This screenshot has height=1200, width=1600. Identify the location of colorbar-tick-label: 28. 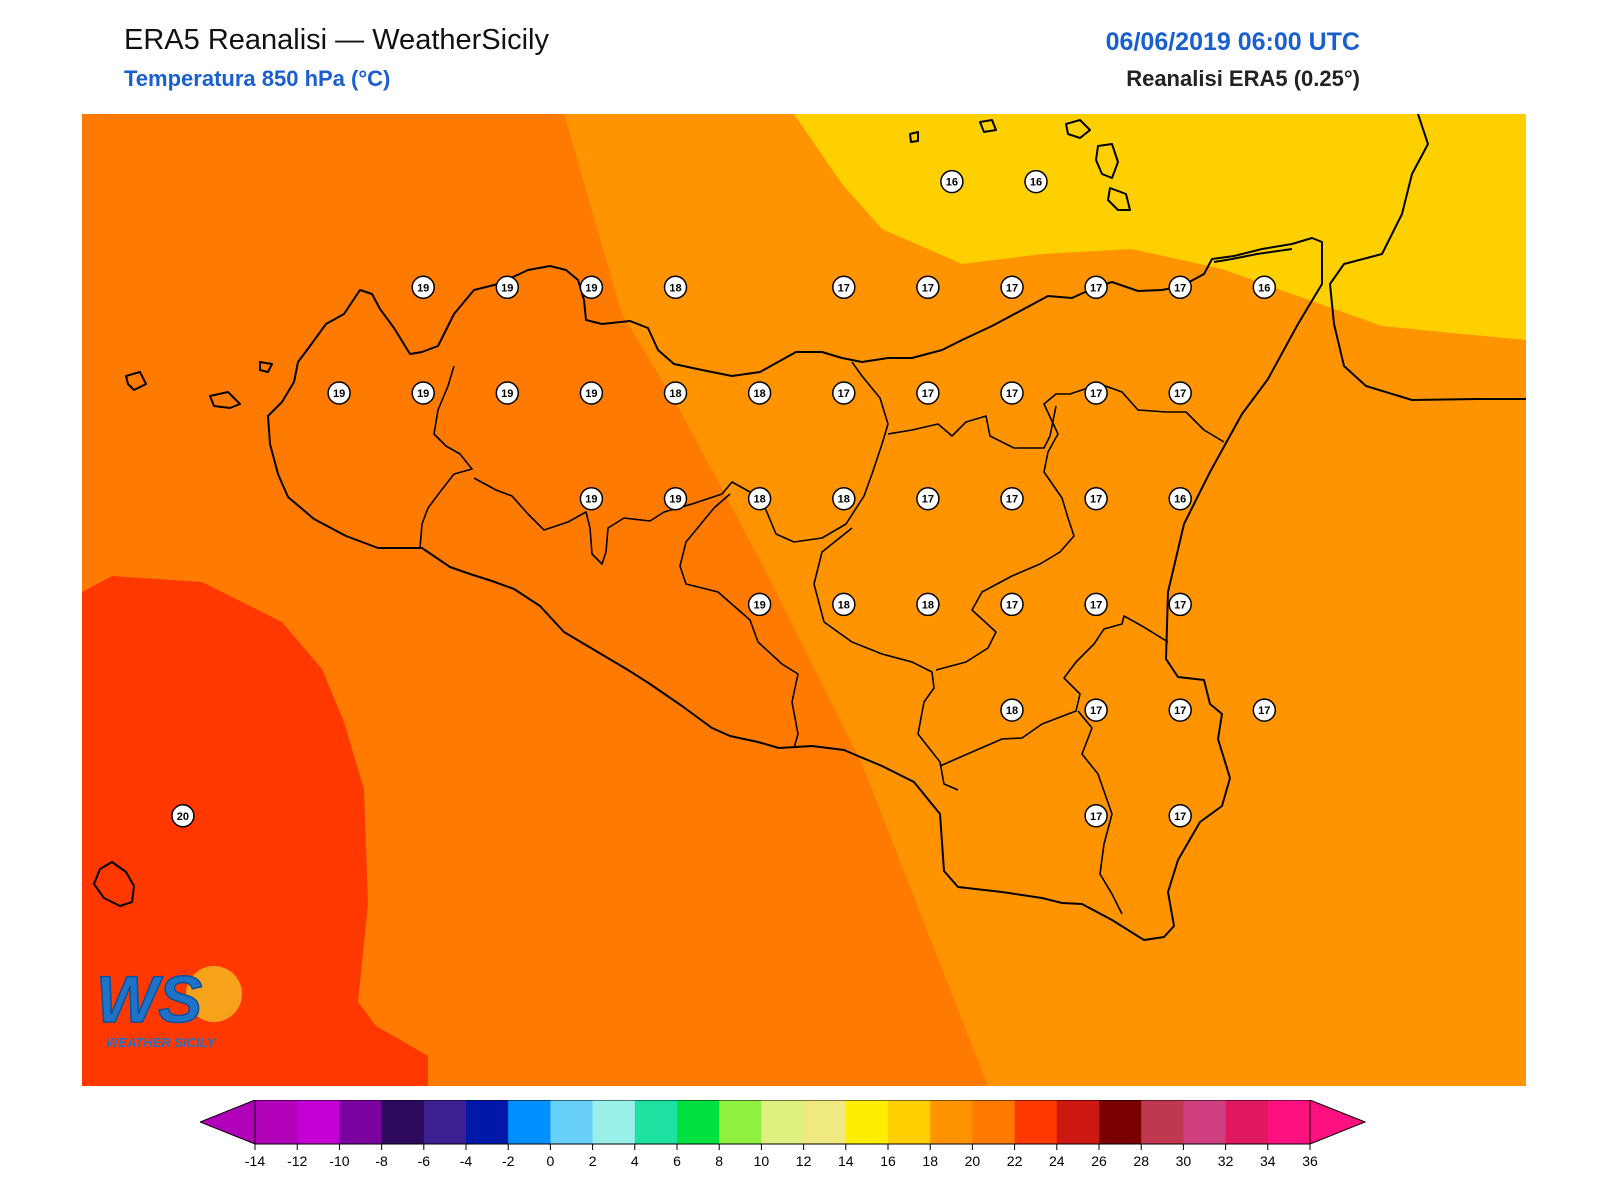
(1141, 1161).